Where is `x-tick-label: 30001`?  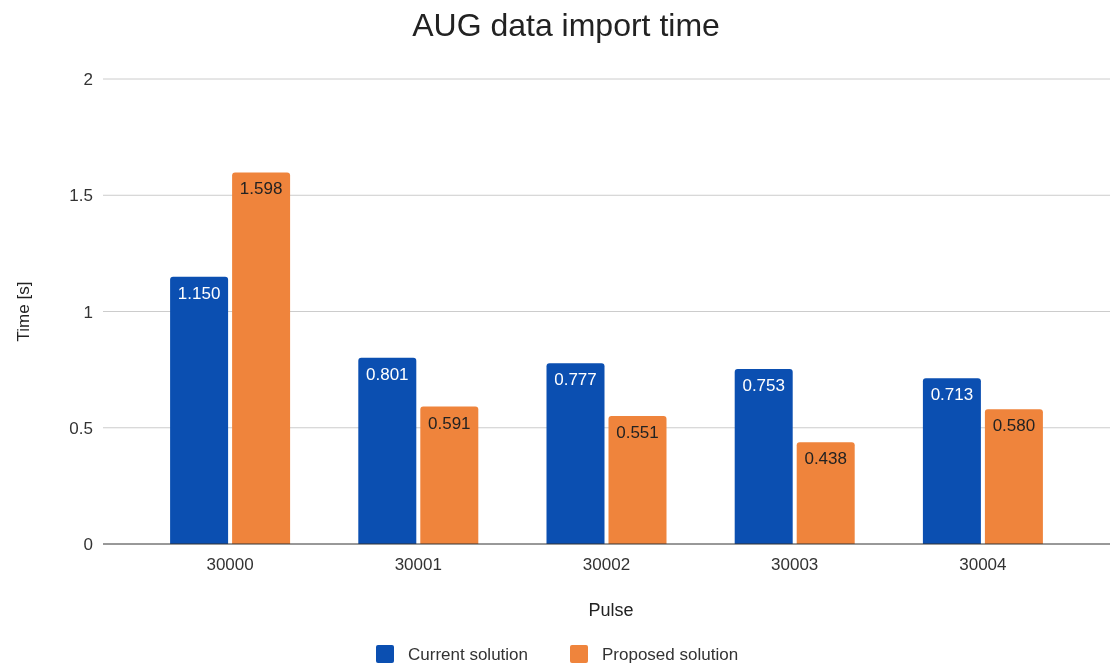 x-tick-label: 30001 is located at coordinates (418, 564).